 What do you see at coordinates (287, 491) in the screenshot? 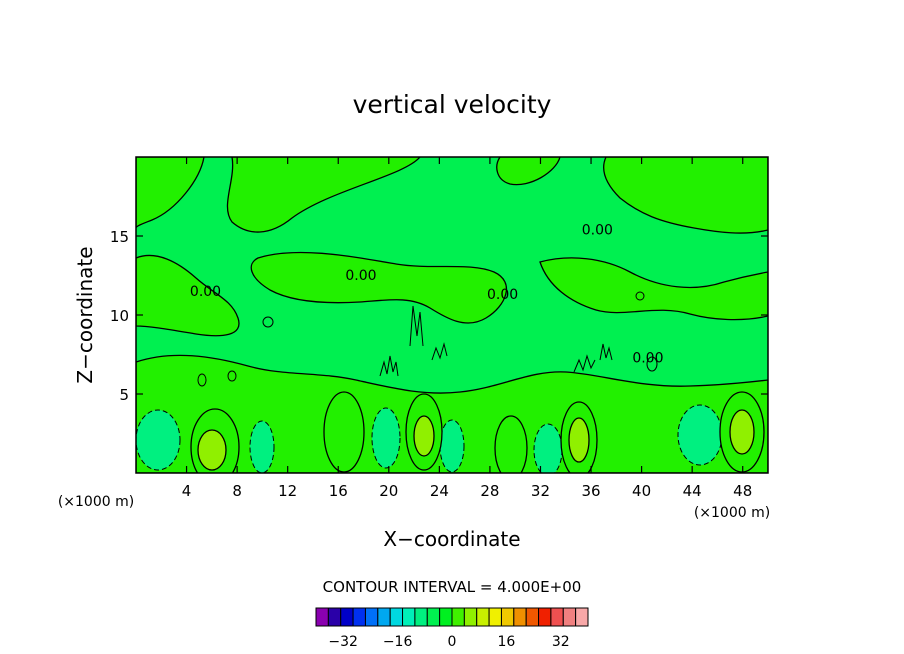
I see `x-tick-label: 12` at bounding box center [287, 491].